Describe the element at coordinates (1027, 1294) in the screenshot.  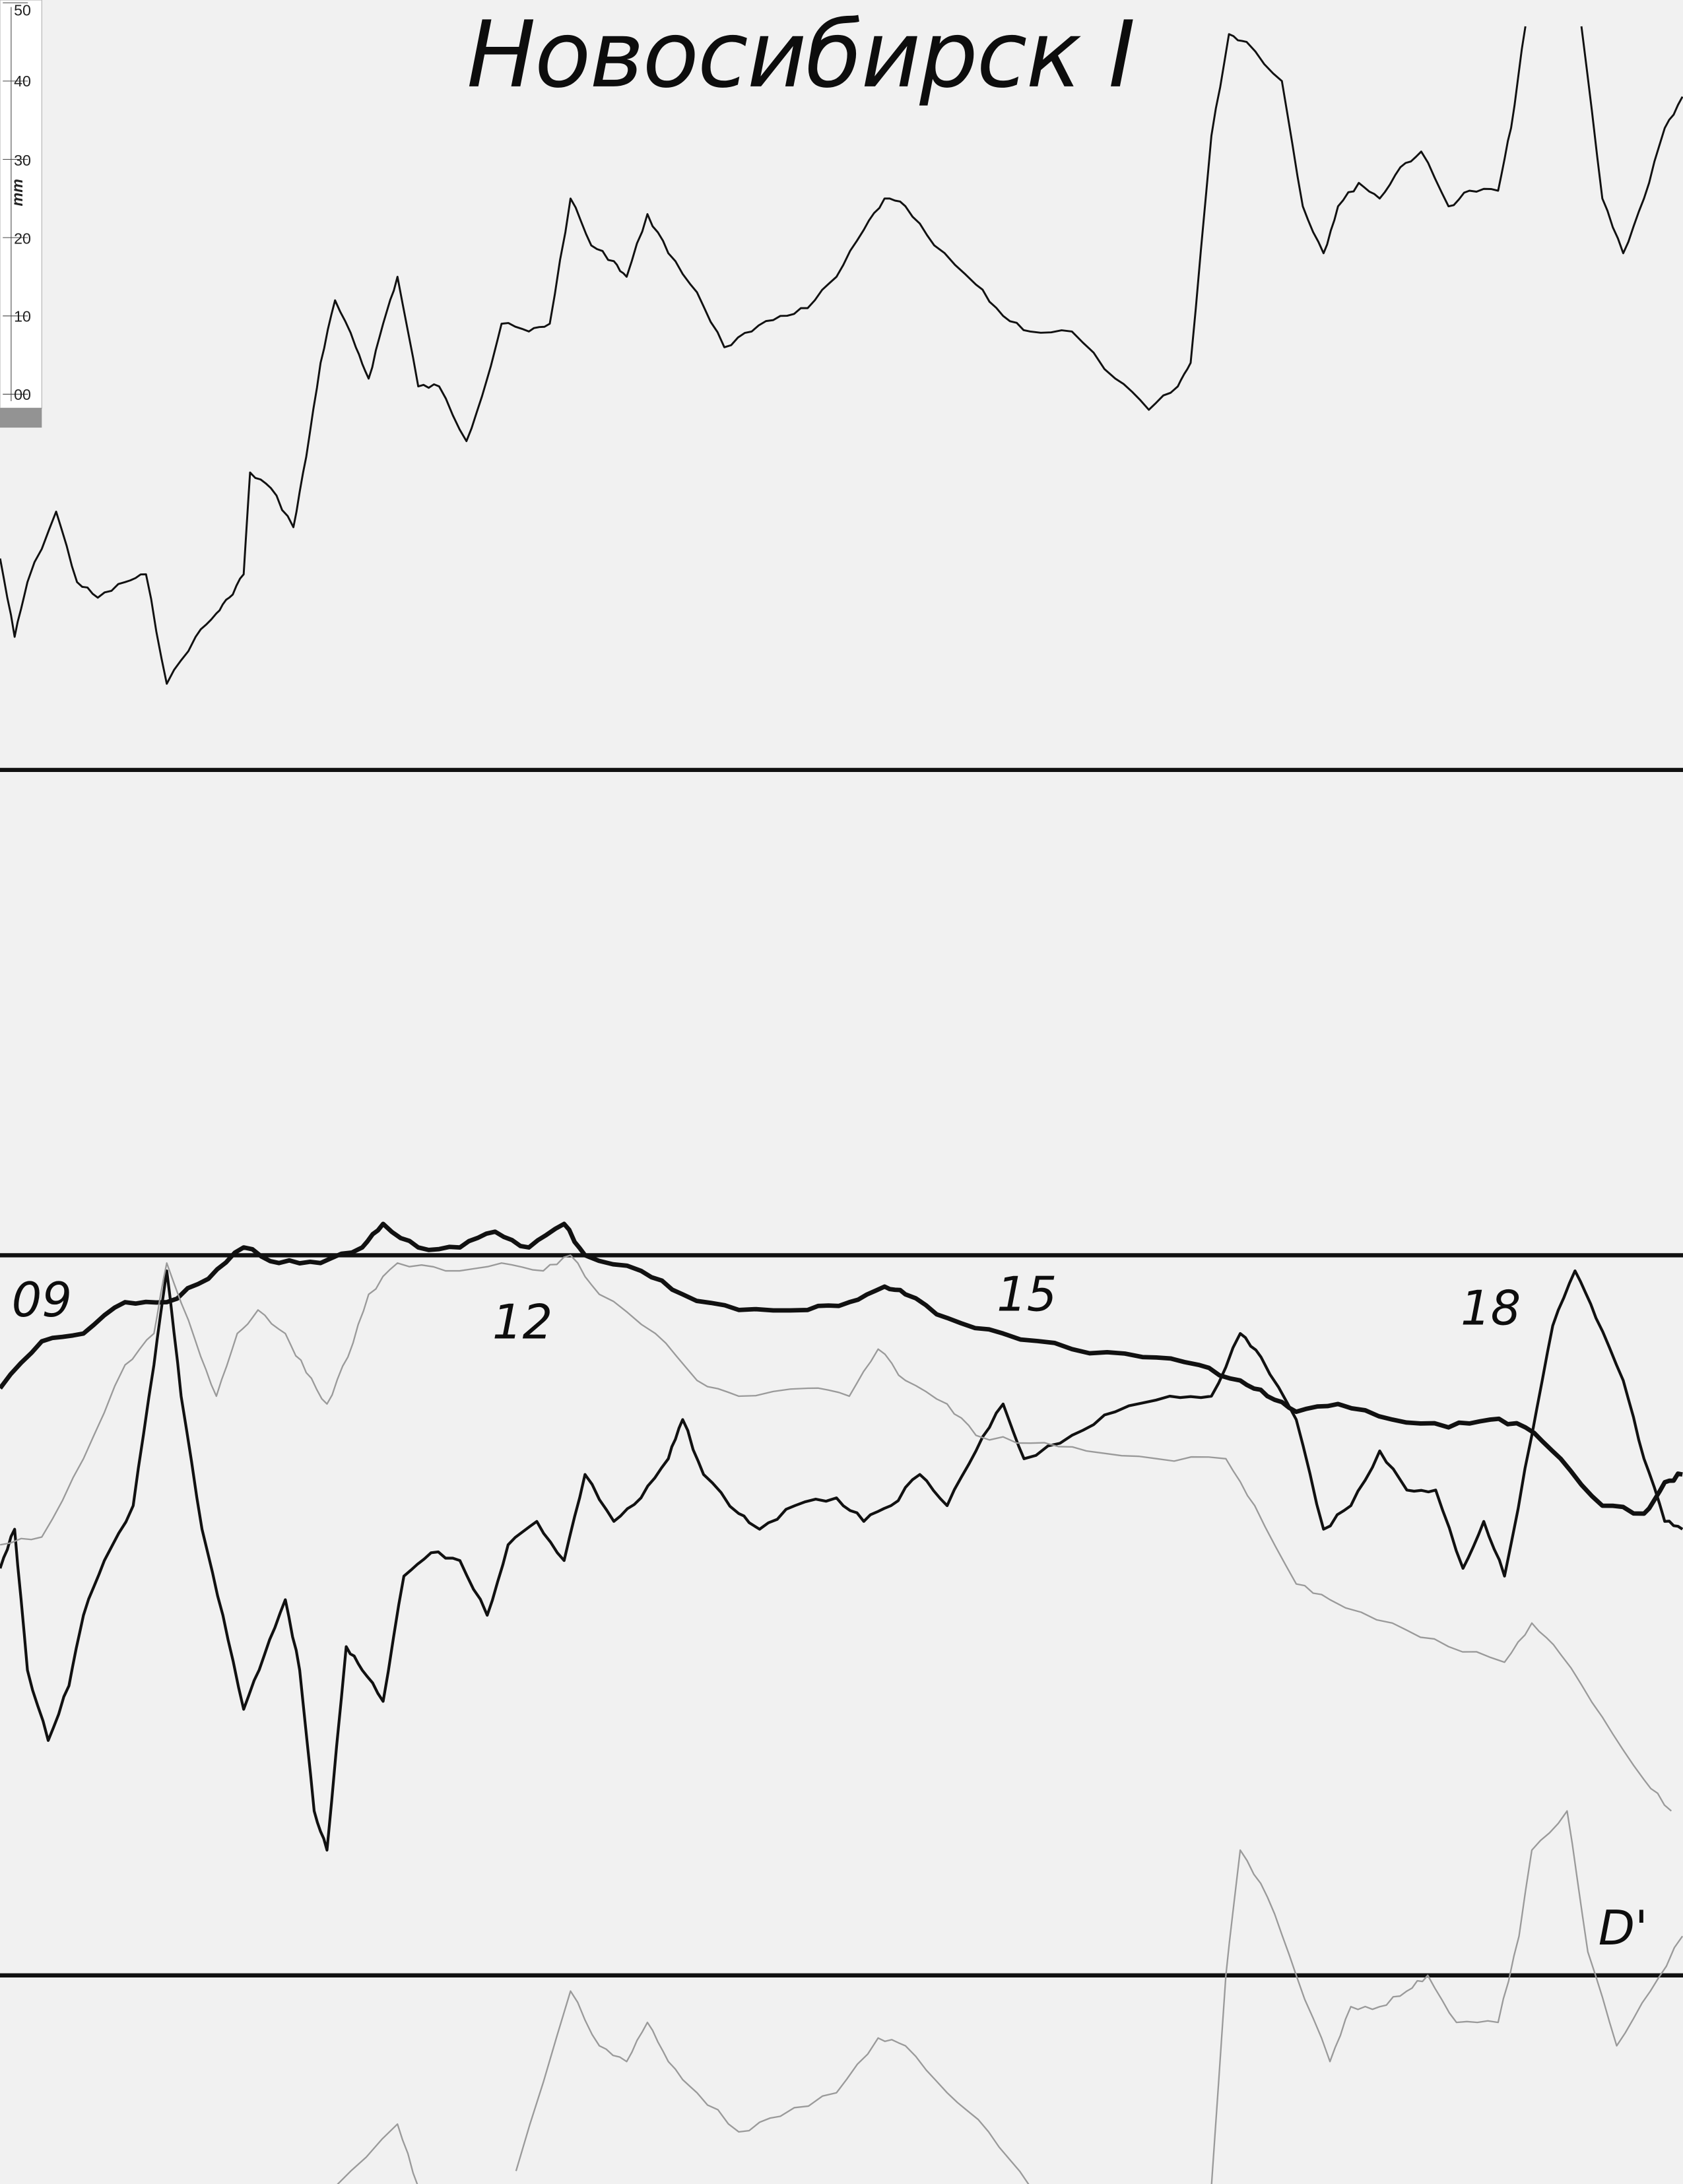
I see `hour-label-15: 15` at that location.